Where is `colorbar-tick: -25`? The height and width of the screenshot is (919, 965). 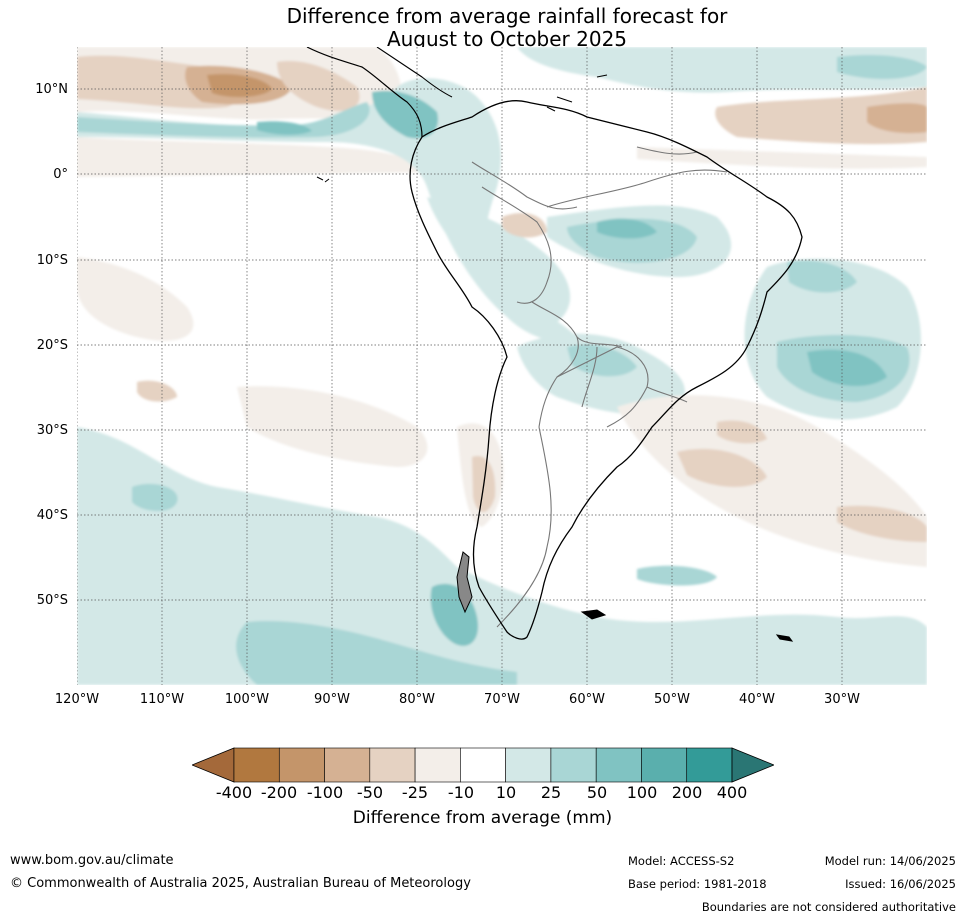
colorbar-tick: -25 is located at coordinates (415, 792).